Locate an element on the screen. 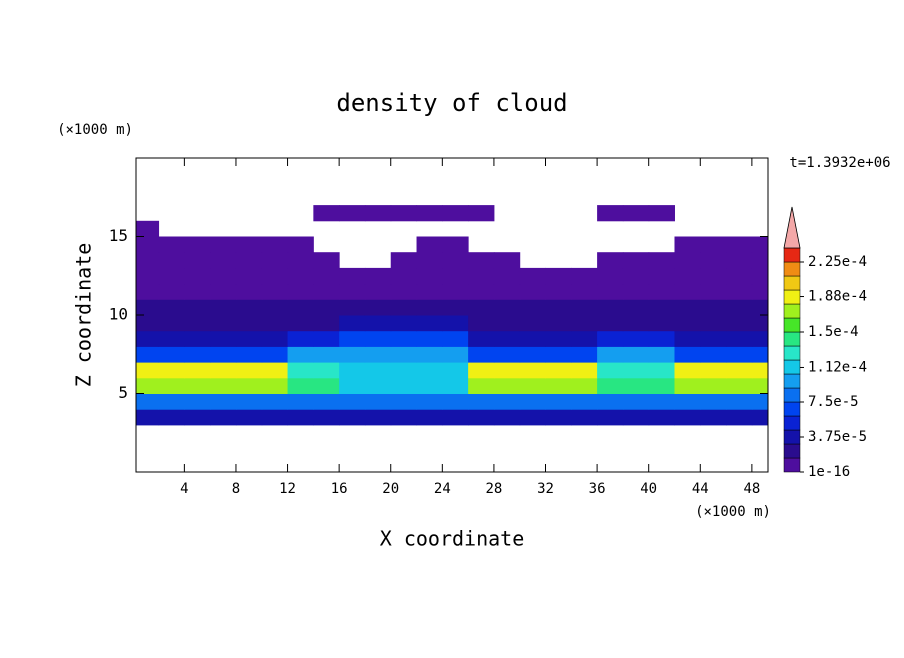 This screenshot has height=658, width=904. colorbar-tick-label: 3.75e-5 is located at coordinates (837, 437).